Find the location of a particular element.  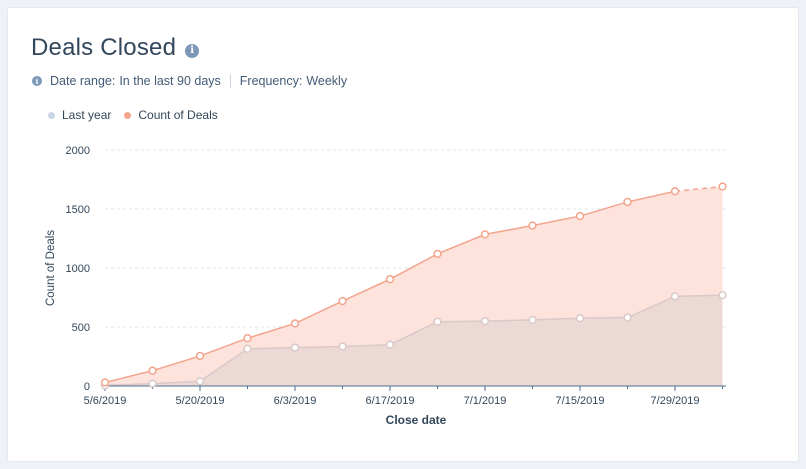

x-tick-label: 7/15/2019 is located at coordinates (580, 401).